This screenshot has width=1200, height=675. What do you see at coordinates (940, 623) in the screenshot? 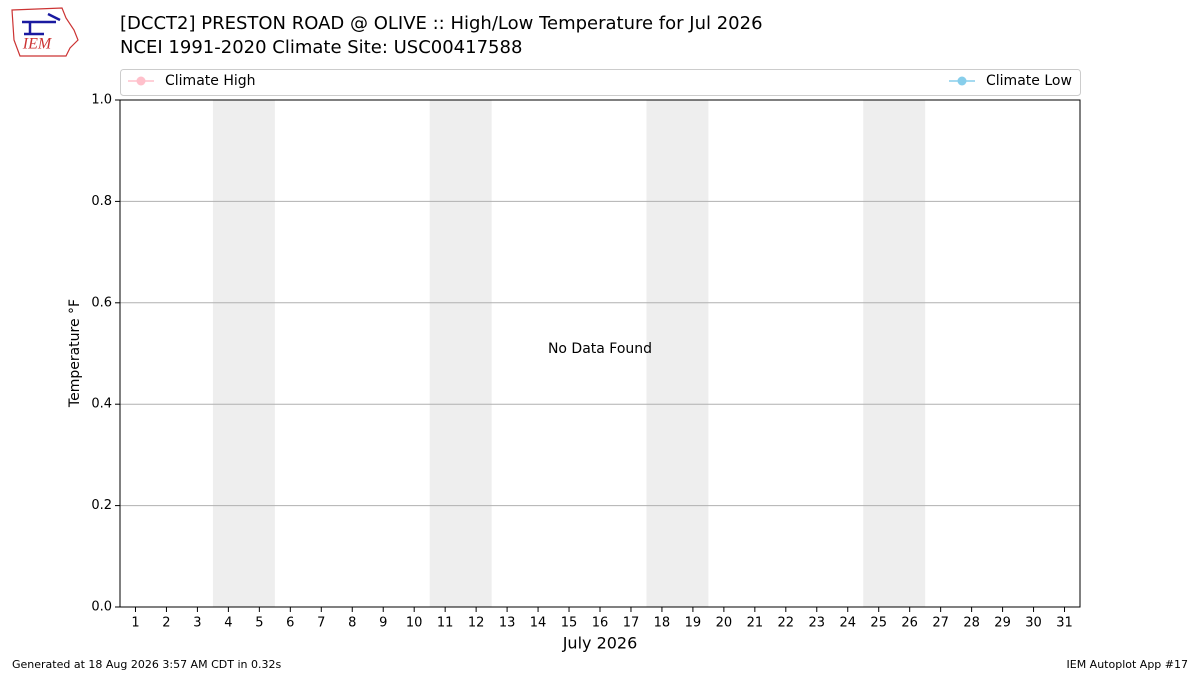
I see `x-tick-label: 27` at bounding box center [940, 623].